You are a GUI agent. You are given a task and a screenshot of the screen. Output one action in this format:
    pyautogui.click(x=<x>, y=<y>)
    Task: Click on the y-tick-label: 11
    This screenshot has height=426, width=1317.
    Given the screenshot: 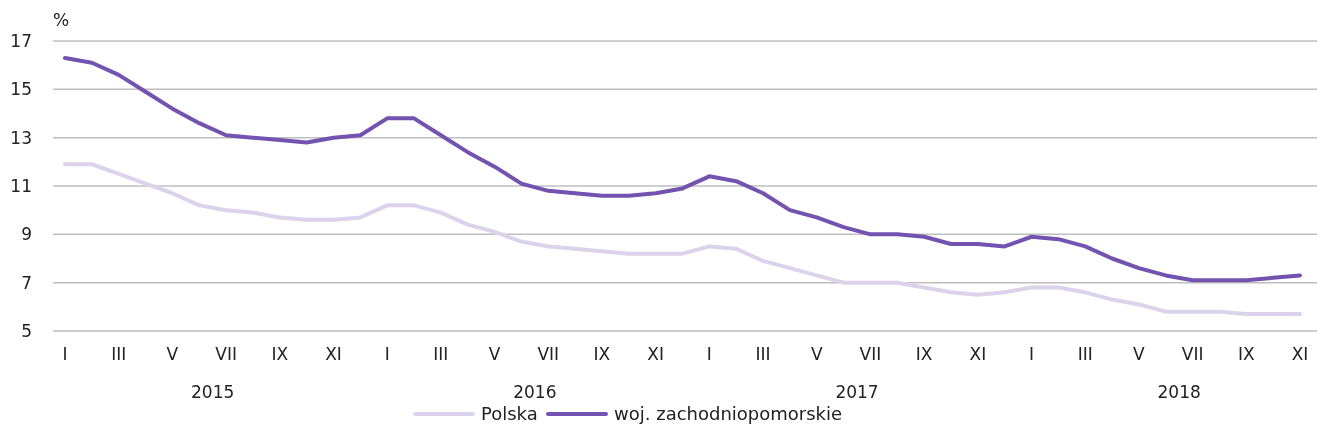 What is the action you would take?
    pyautogui.click(x=21, y=185)
    